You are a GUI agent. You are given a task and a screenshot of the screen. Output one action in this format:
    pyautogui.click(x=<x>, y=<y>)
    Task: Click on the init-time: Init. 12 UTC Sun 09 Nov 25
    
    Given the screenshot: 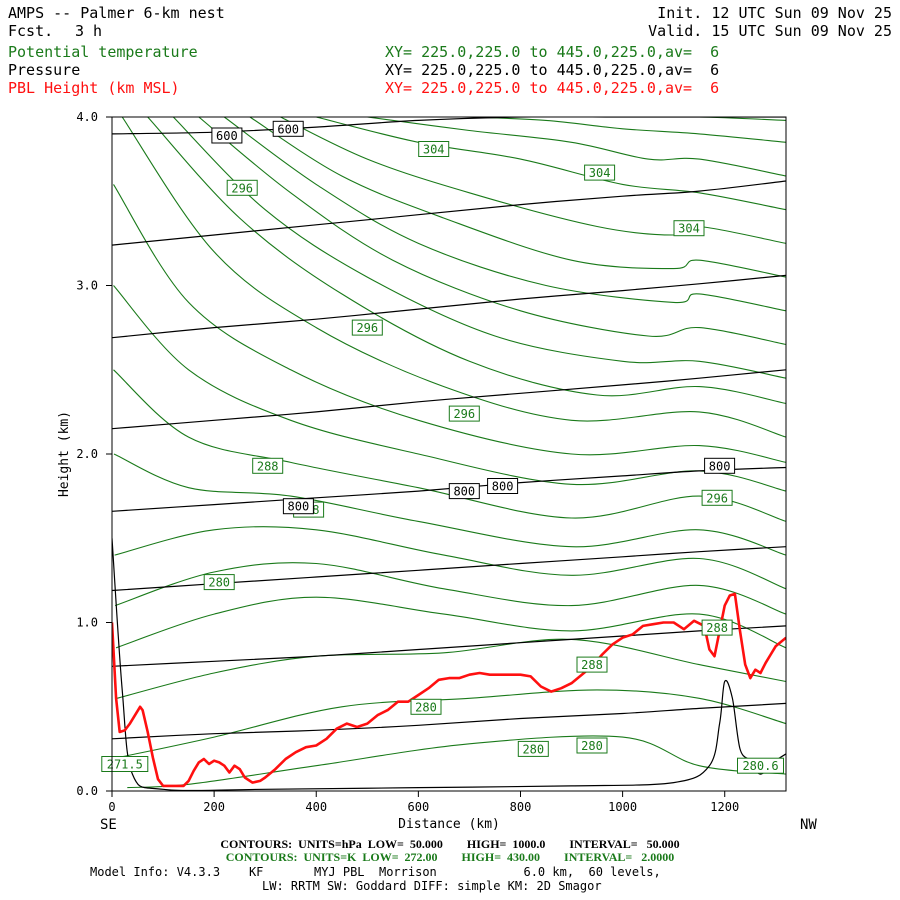 What is the action you would take?
    pyautogui.click(x=774, y=13)
    